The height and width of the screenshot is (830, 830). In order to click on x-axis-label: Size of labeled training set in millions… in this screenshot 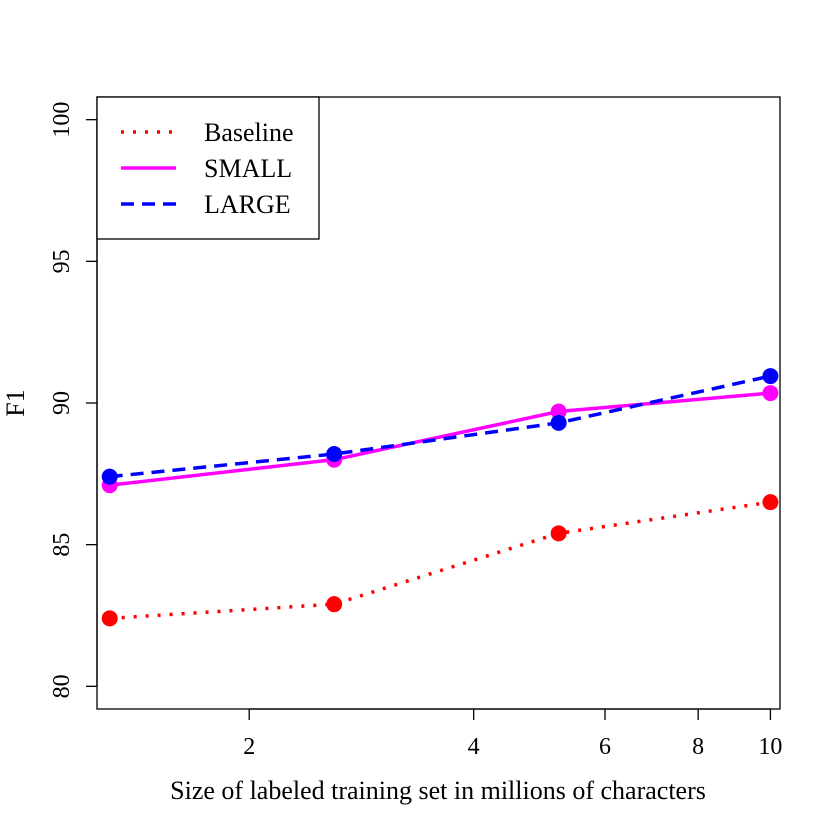, I will do `click(438, 790)`.